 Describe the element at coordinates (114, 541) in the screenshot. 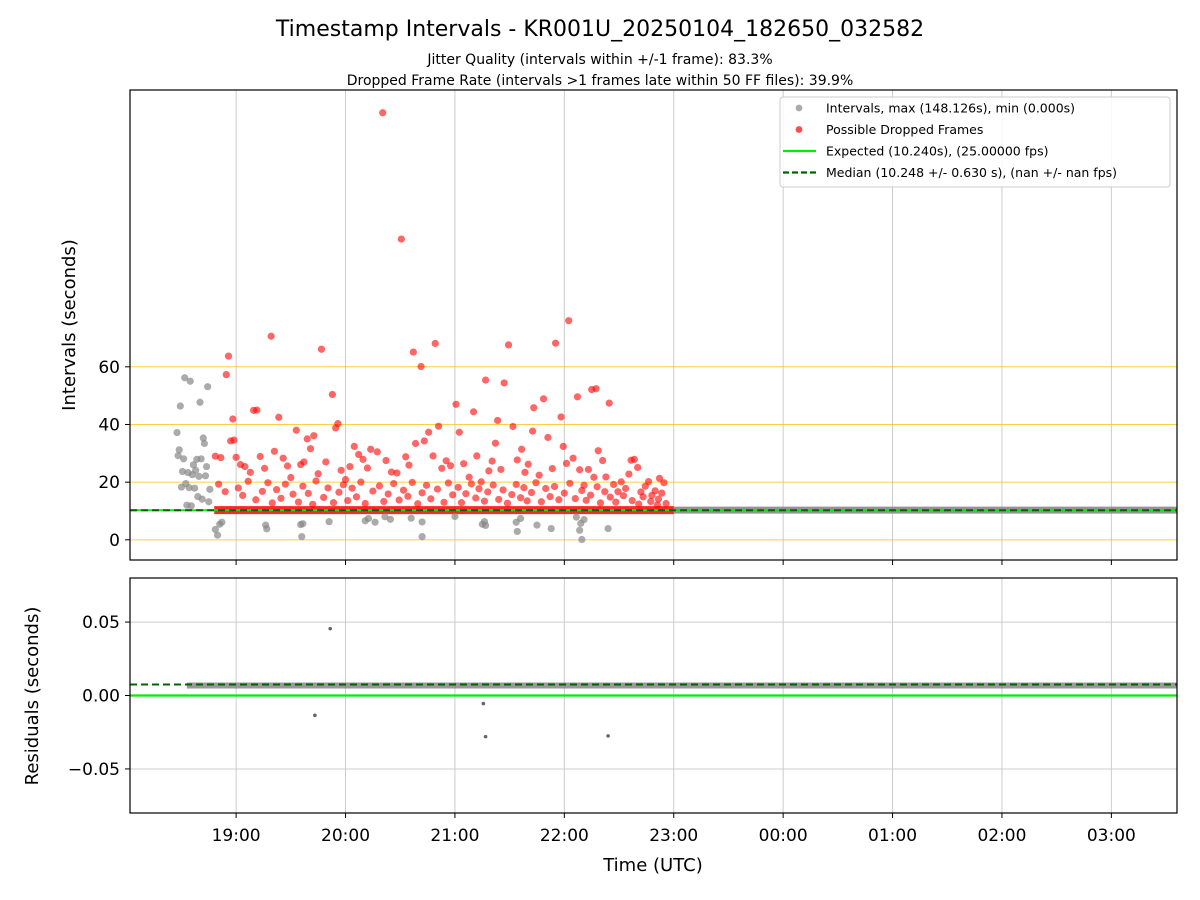

I see `y-tick-label: 0` at that location.